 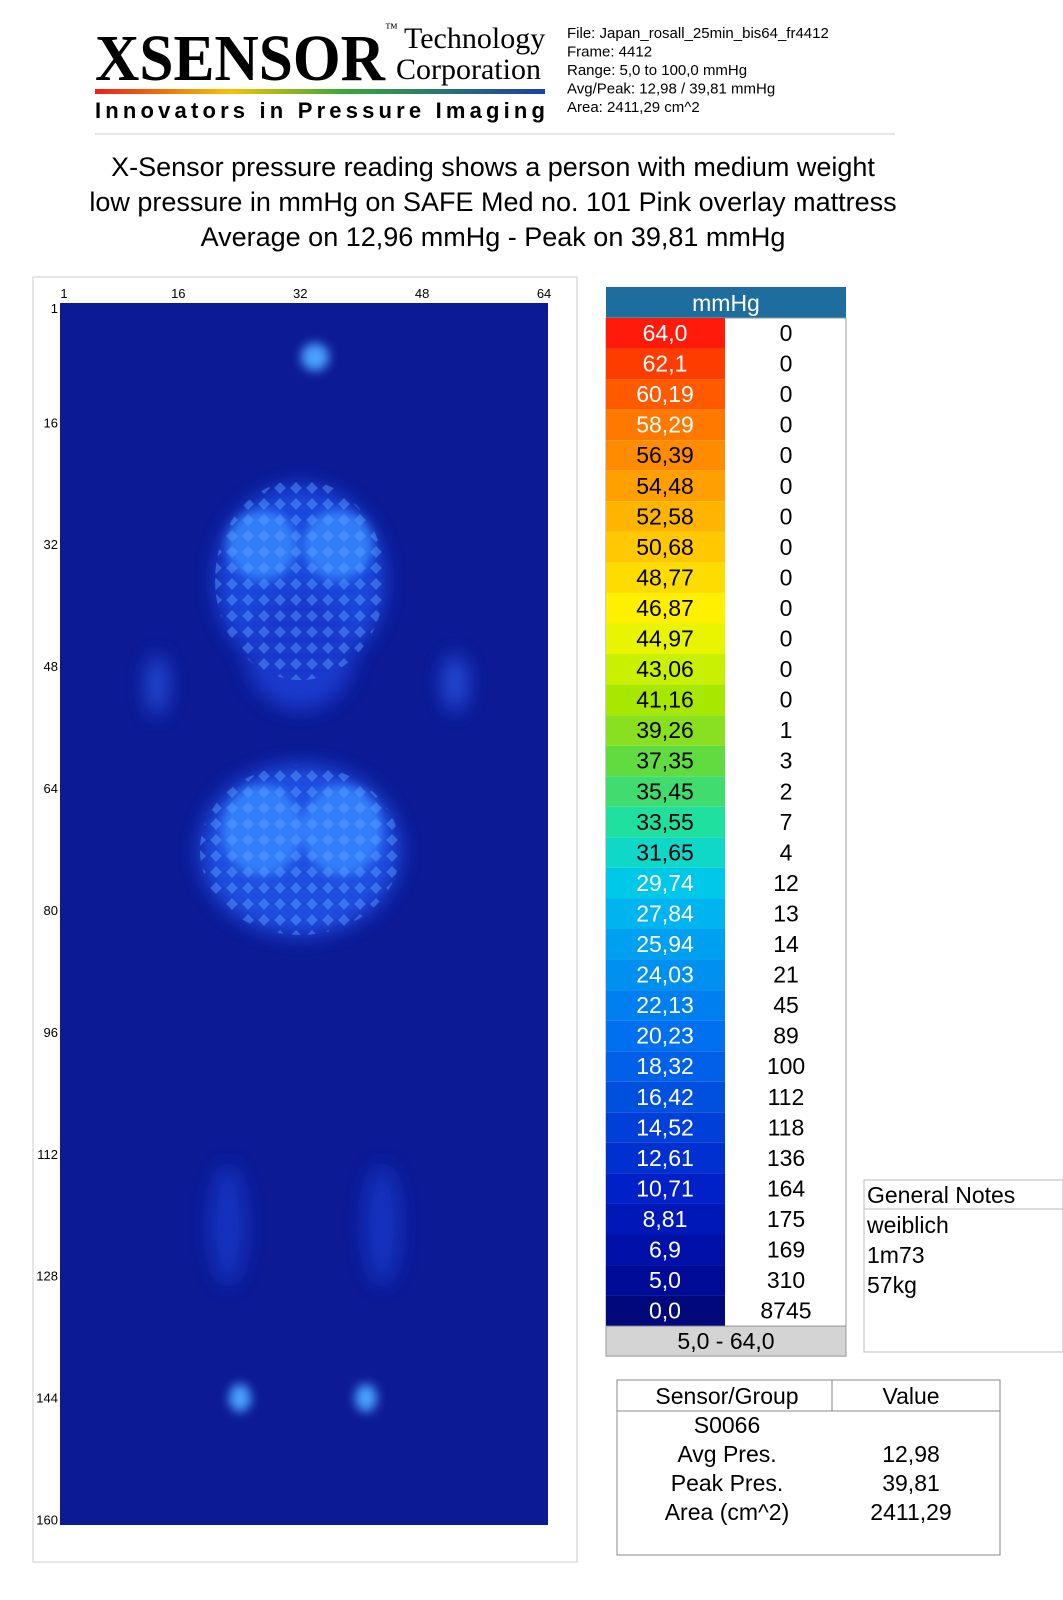 I want to click on legend-count: 45, so click(x=786, y=1005).